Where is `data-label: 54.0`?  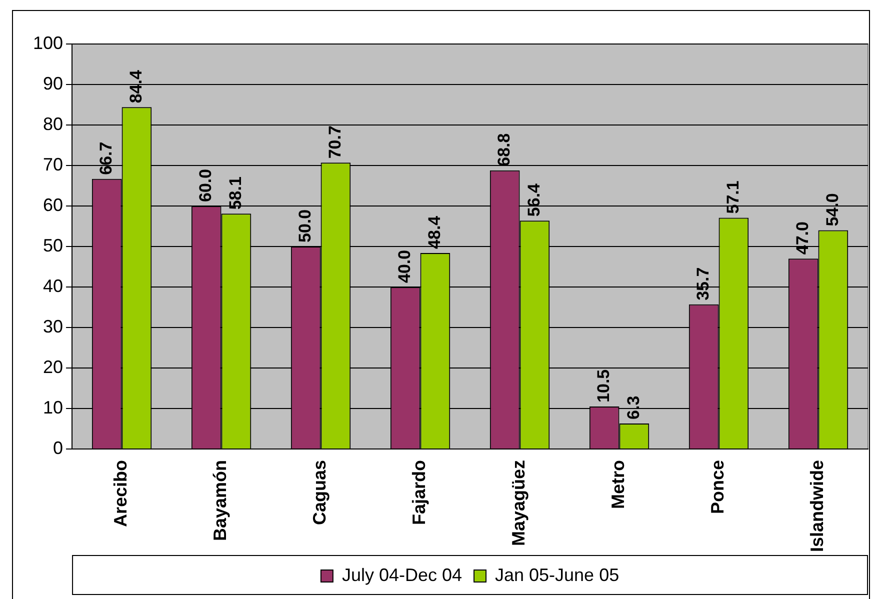
data-label: 54.0 is located at coordinates (832, 209).